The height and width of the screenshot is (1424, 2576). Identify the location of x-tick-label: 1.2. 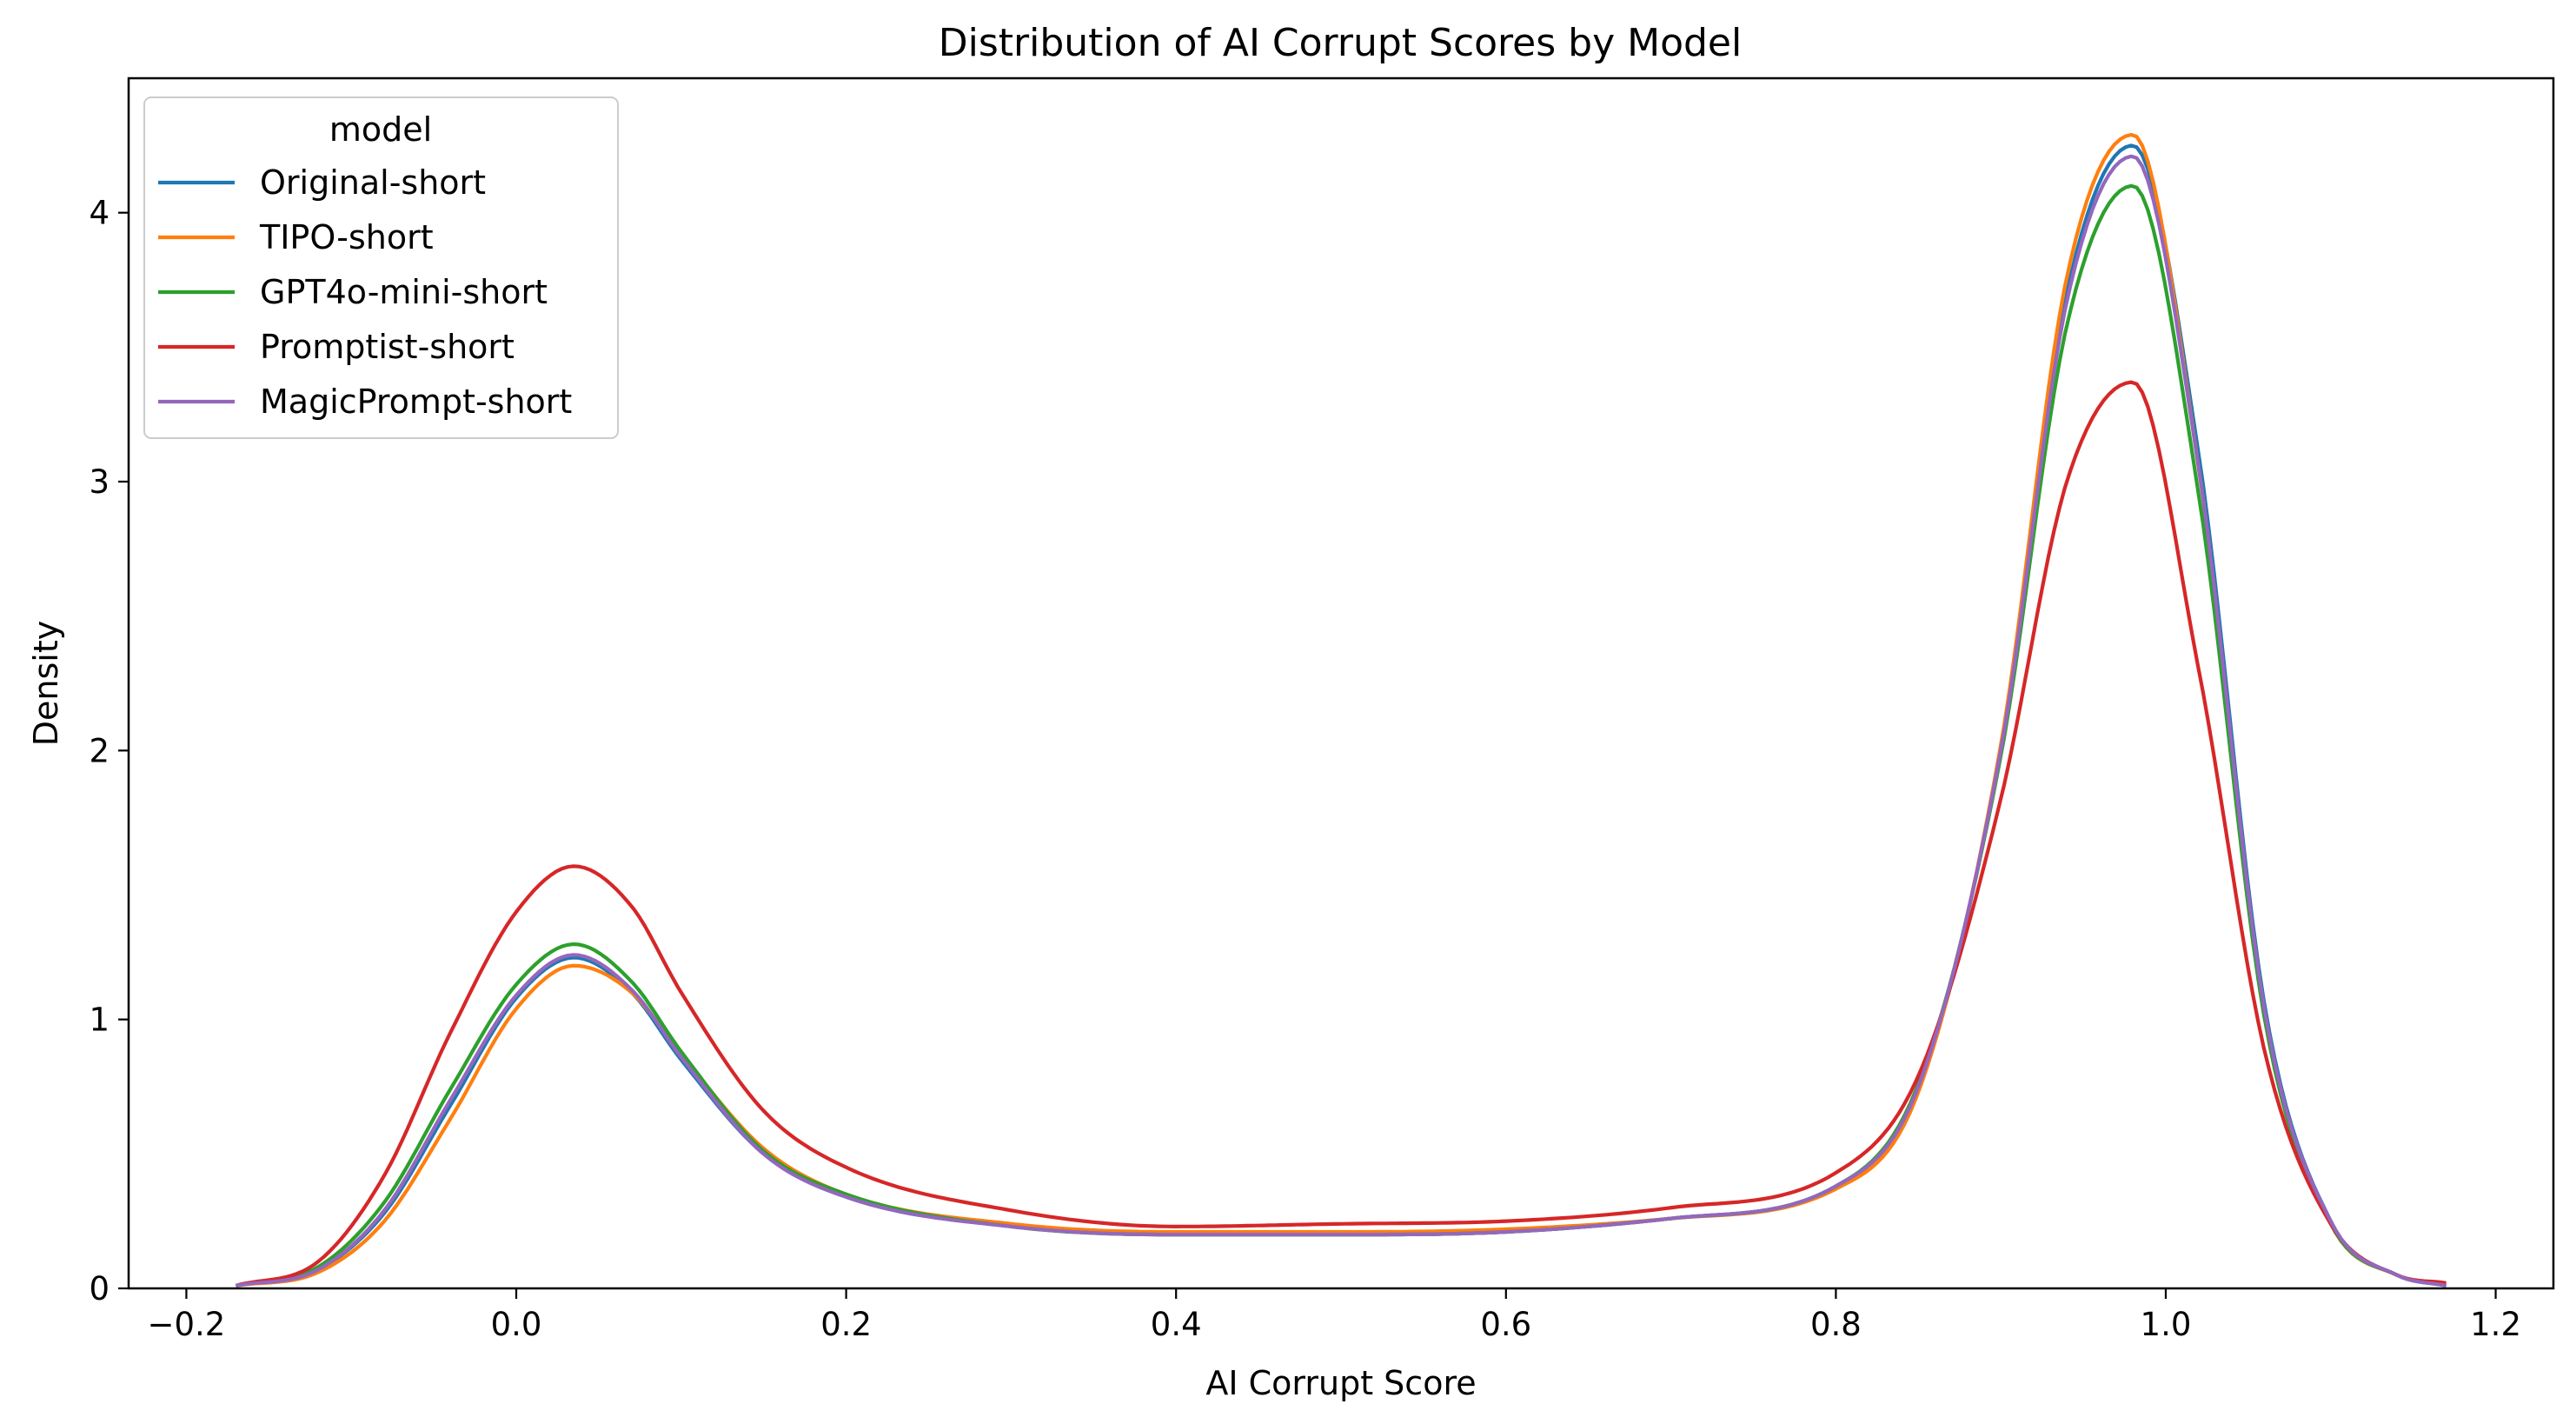
(2495, 1324).